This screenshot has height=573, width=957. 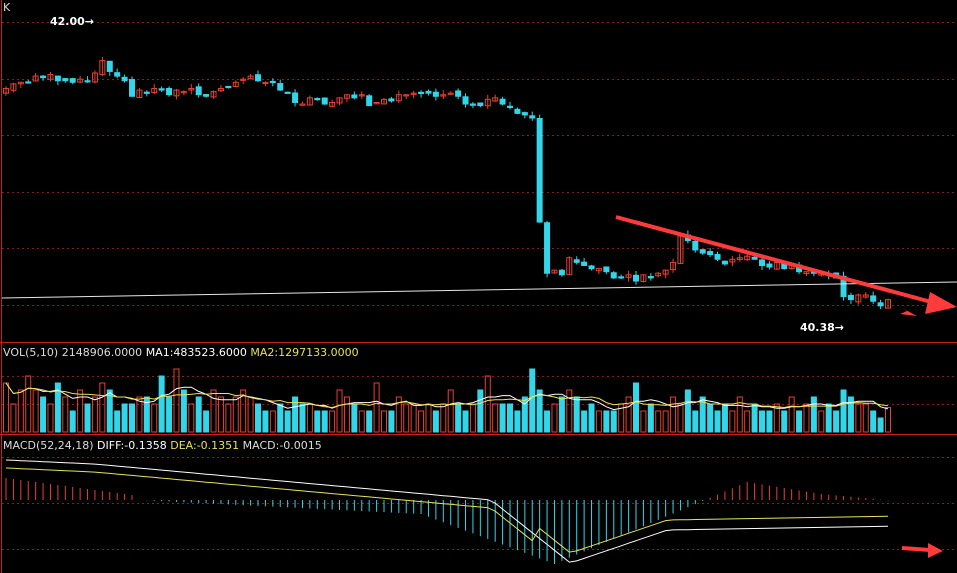 What do you see at coordinates (479, 290) in the screenshot?
I see `support-line` at bounding box center [479, 290].